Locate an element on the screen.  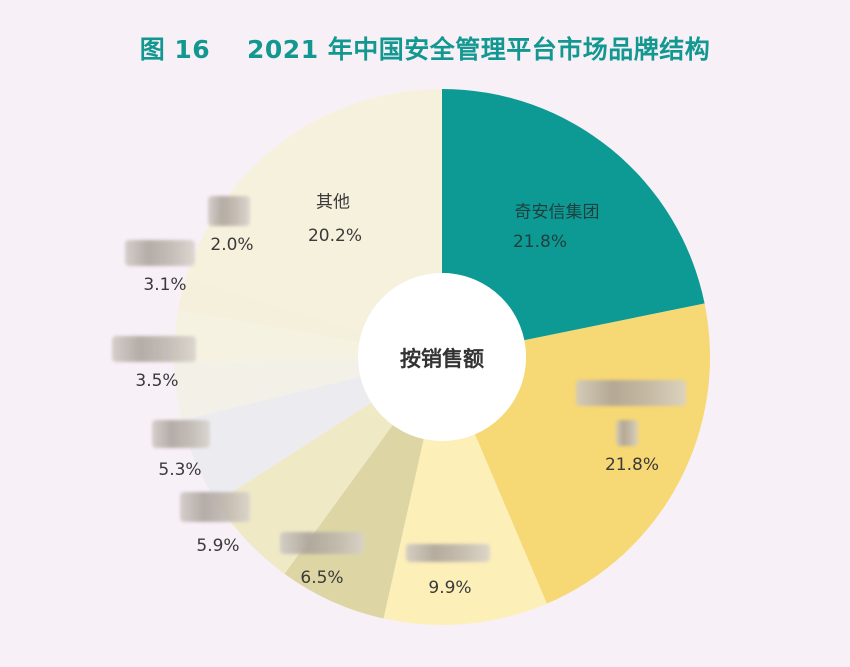
slice-name-label: 其他 is located at coordinates (333, 202).